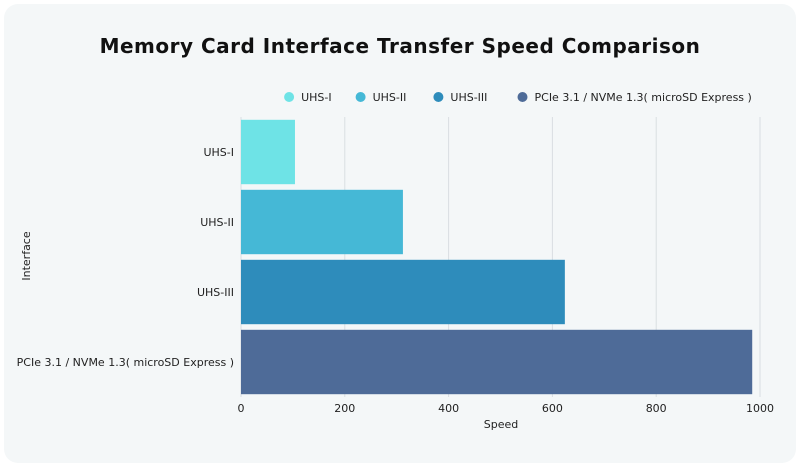  What do you see at coordinates (344, 408) in the screenshot?
I see `x-tick-label: 200` at bounding box center [344, 408].